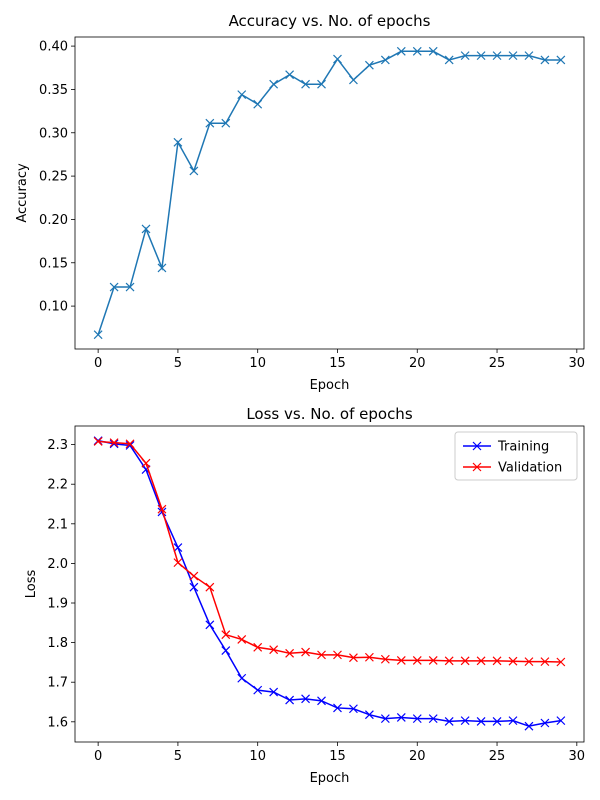  Describe the element at coordinates (53, 177) in the screenshot. I see `y-tick-label: 0.25` at that location.